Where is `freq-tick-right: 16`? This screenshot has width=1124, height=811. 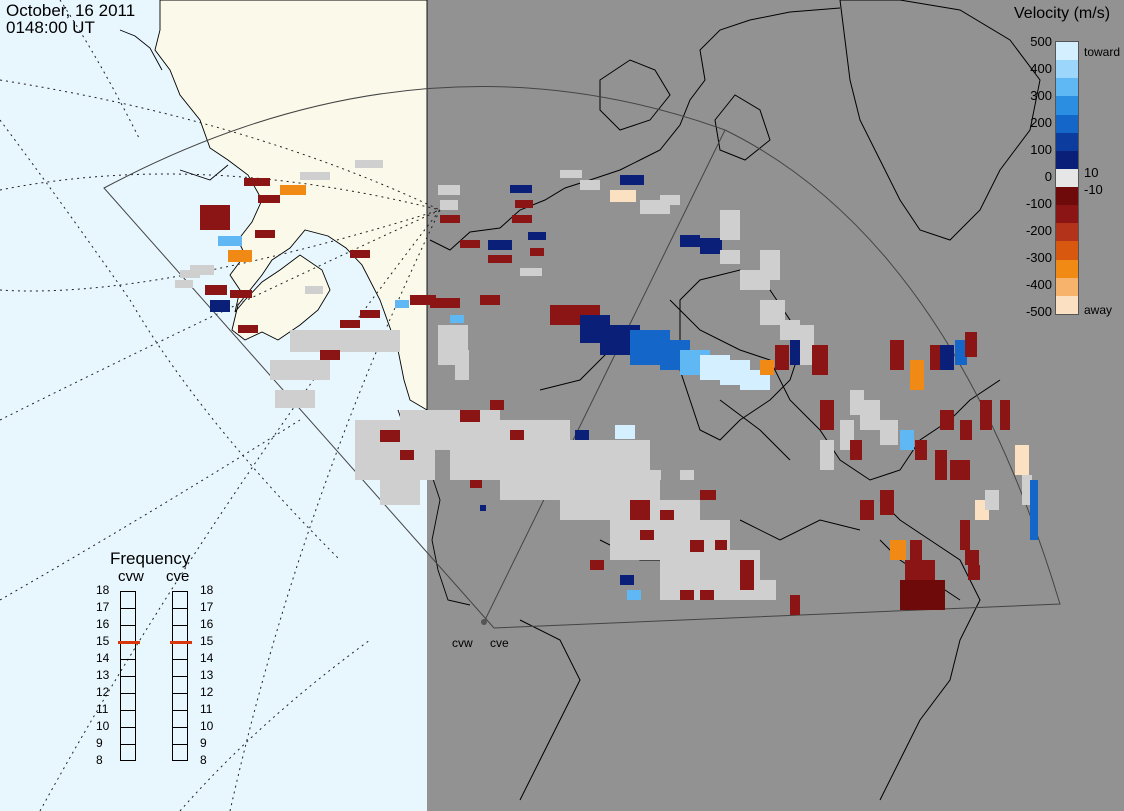
freq-tick-right: 16 is located at coordinates (207, 624).